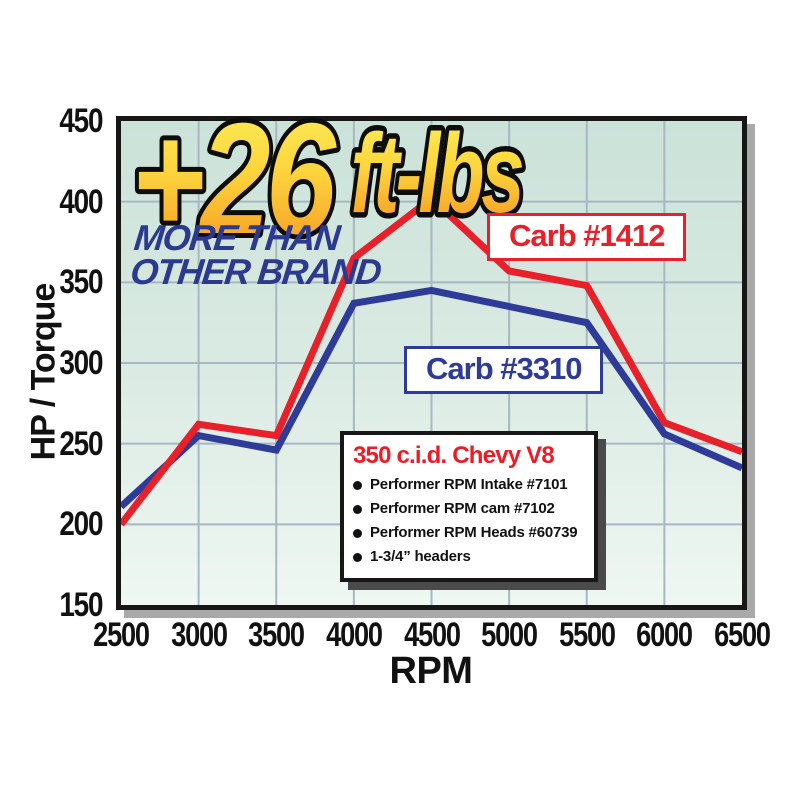 The width and height of the screenshot is (800, 800). What do you see at coordinates (420, 556) in the screenshot?
I see `bullet-text: 1-3/4” headers` at bounding box center [420, 556].